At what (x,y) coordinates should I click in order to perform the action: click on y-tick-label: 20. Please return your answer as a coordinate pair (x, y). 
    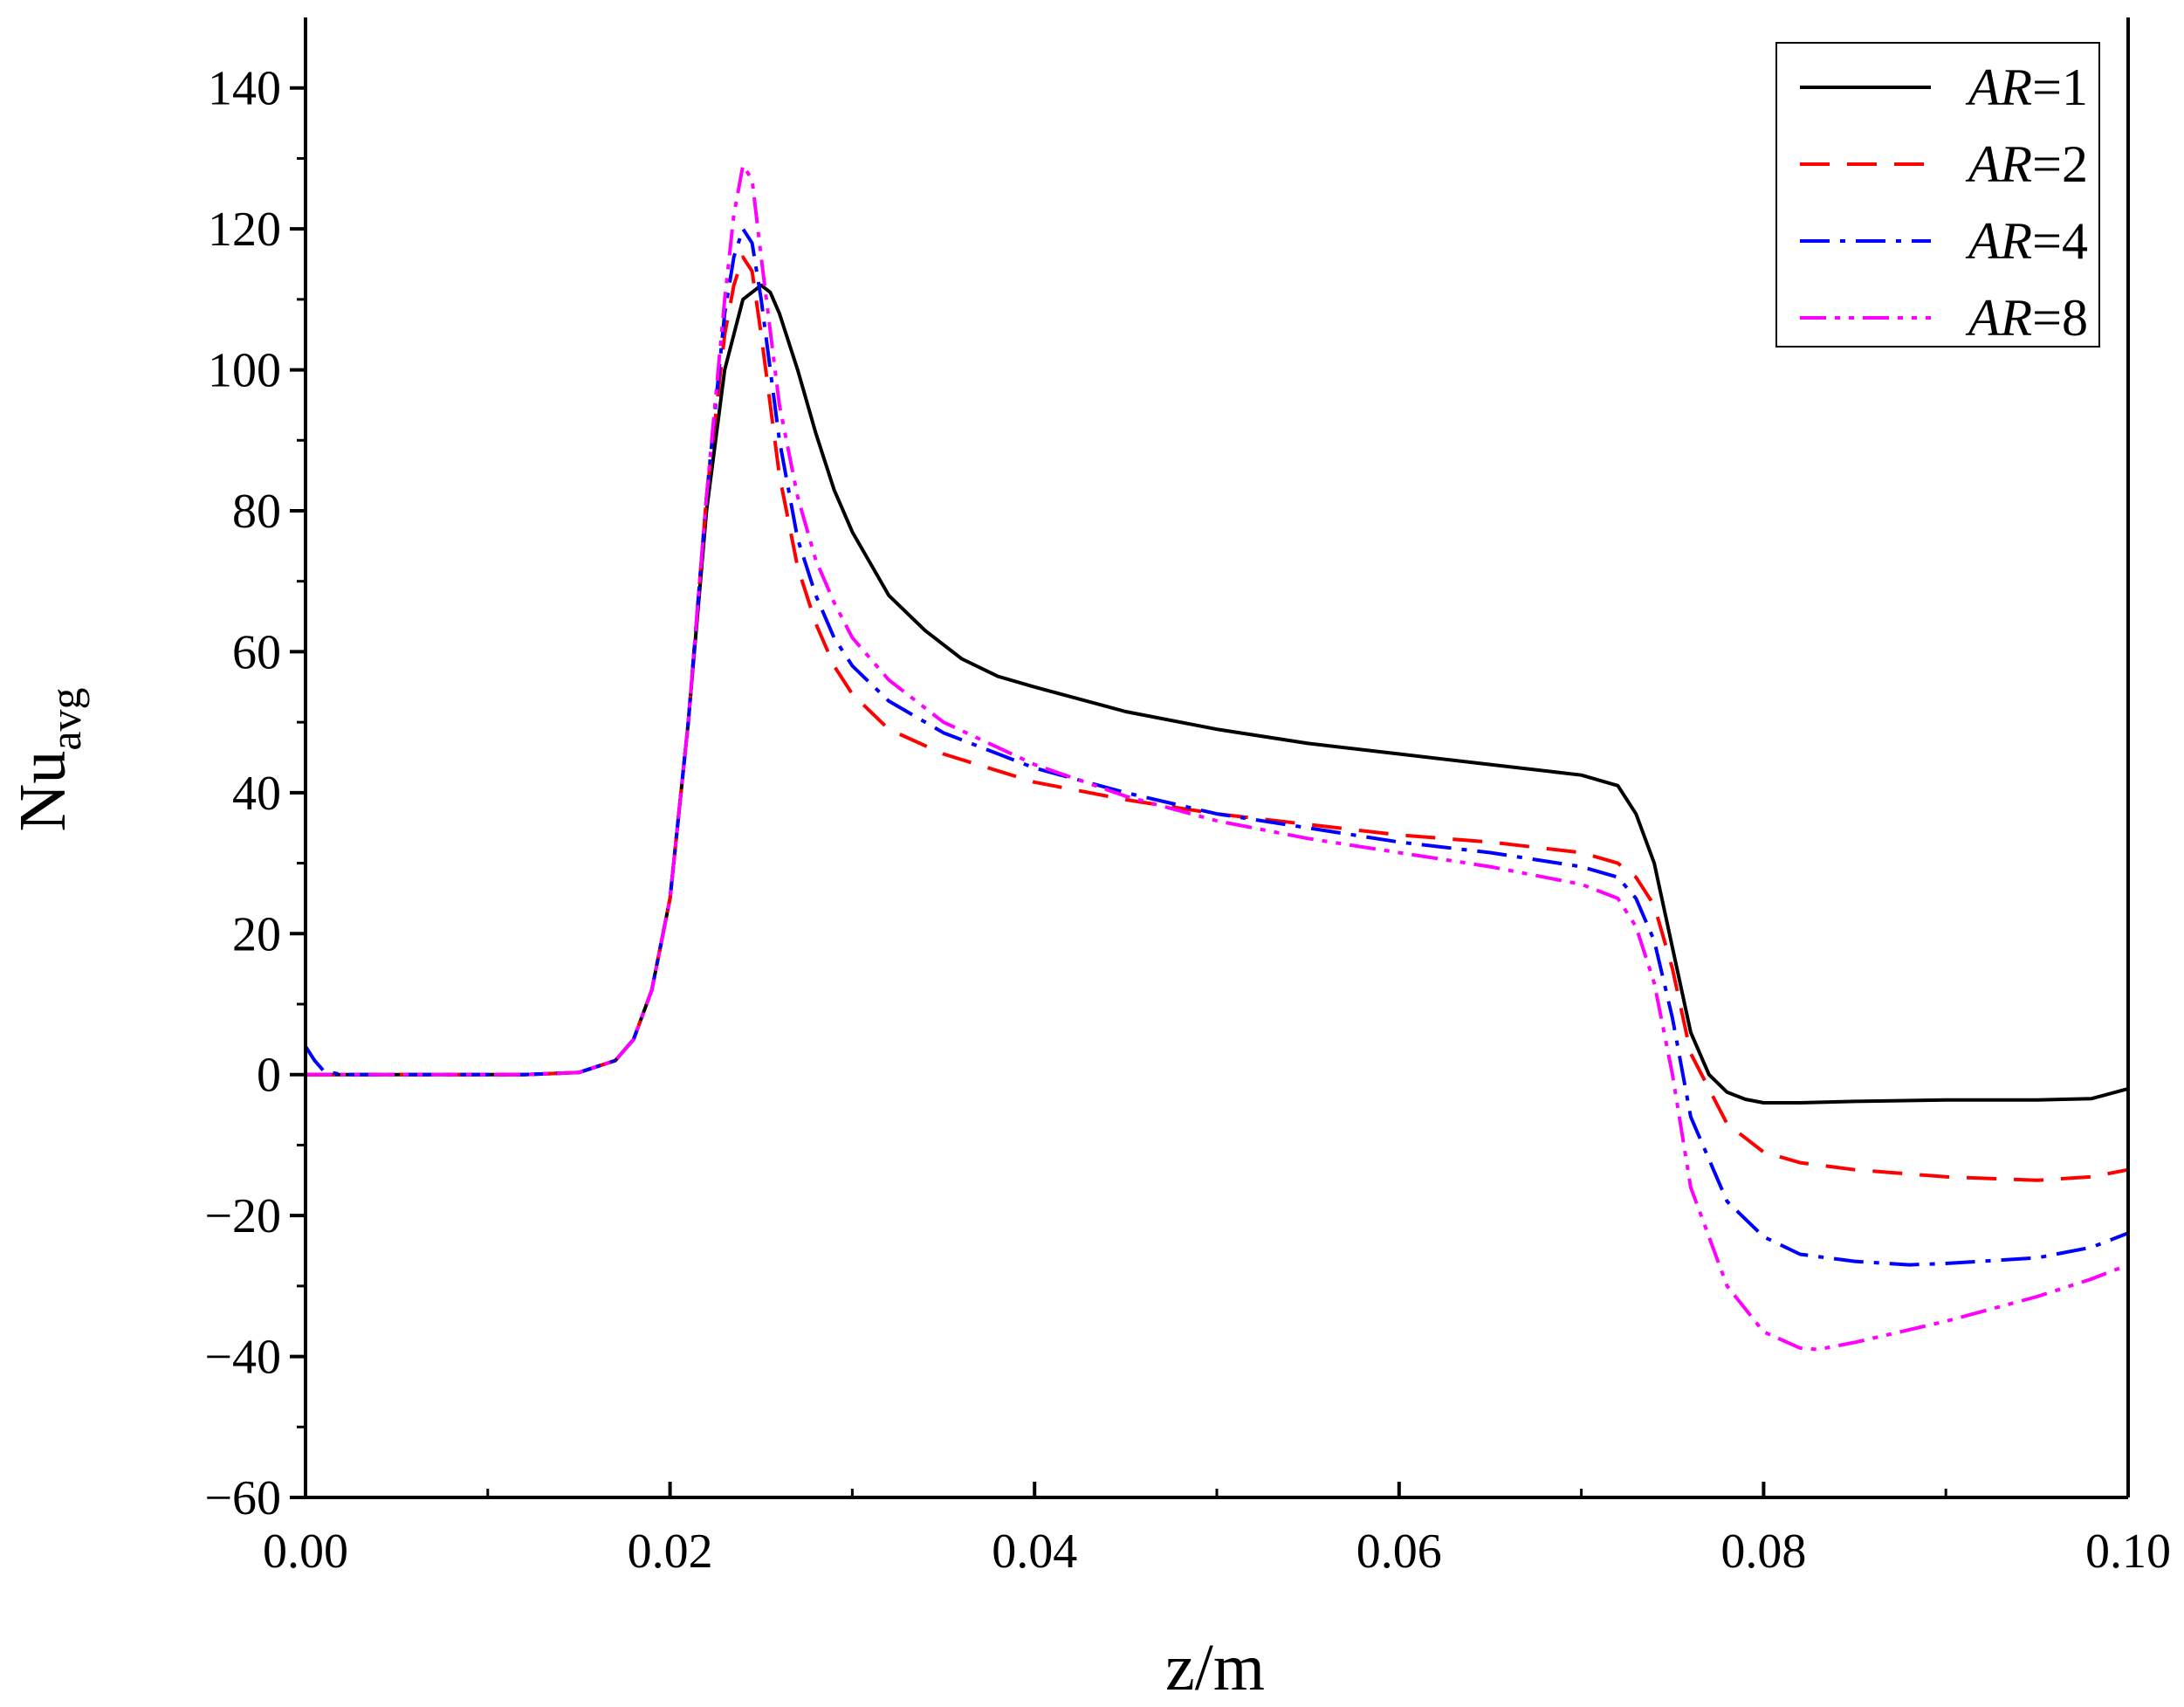
    Looking at the image, I should click on (256, 934).